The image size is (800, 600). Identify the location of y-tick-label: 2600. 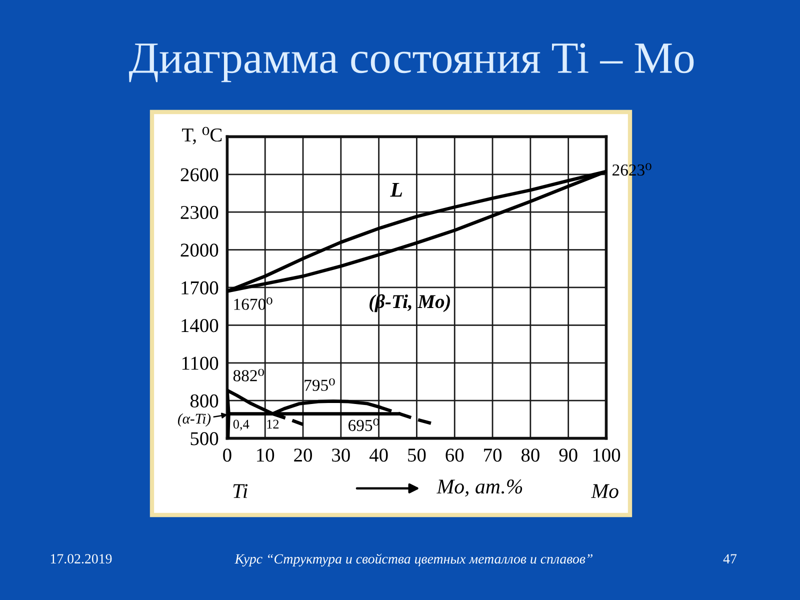
(199, 175).